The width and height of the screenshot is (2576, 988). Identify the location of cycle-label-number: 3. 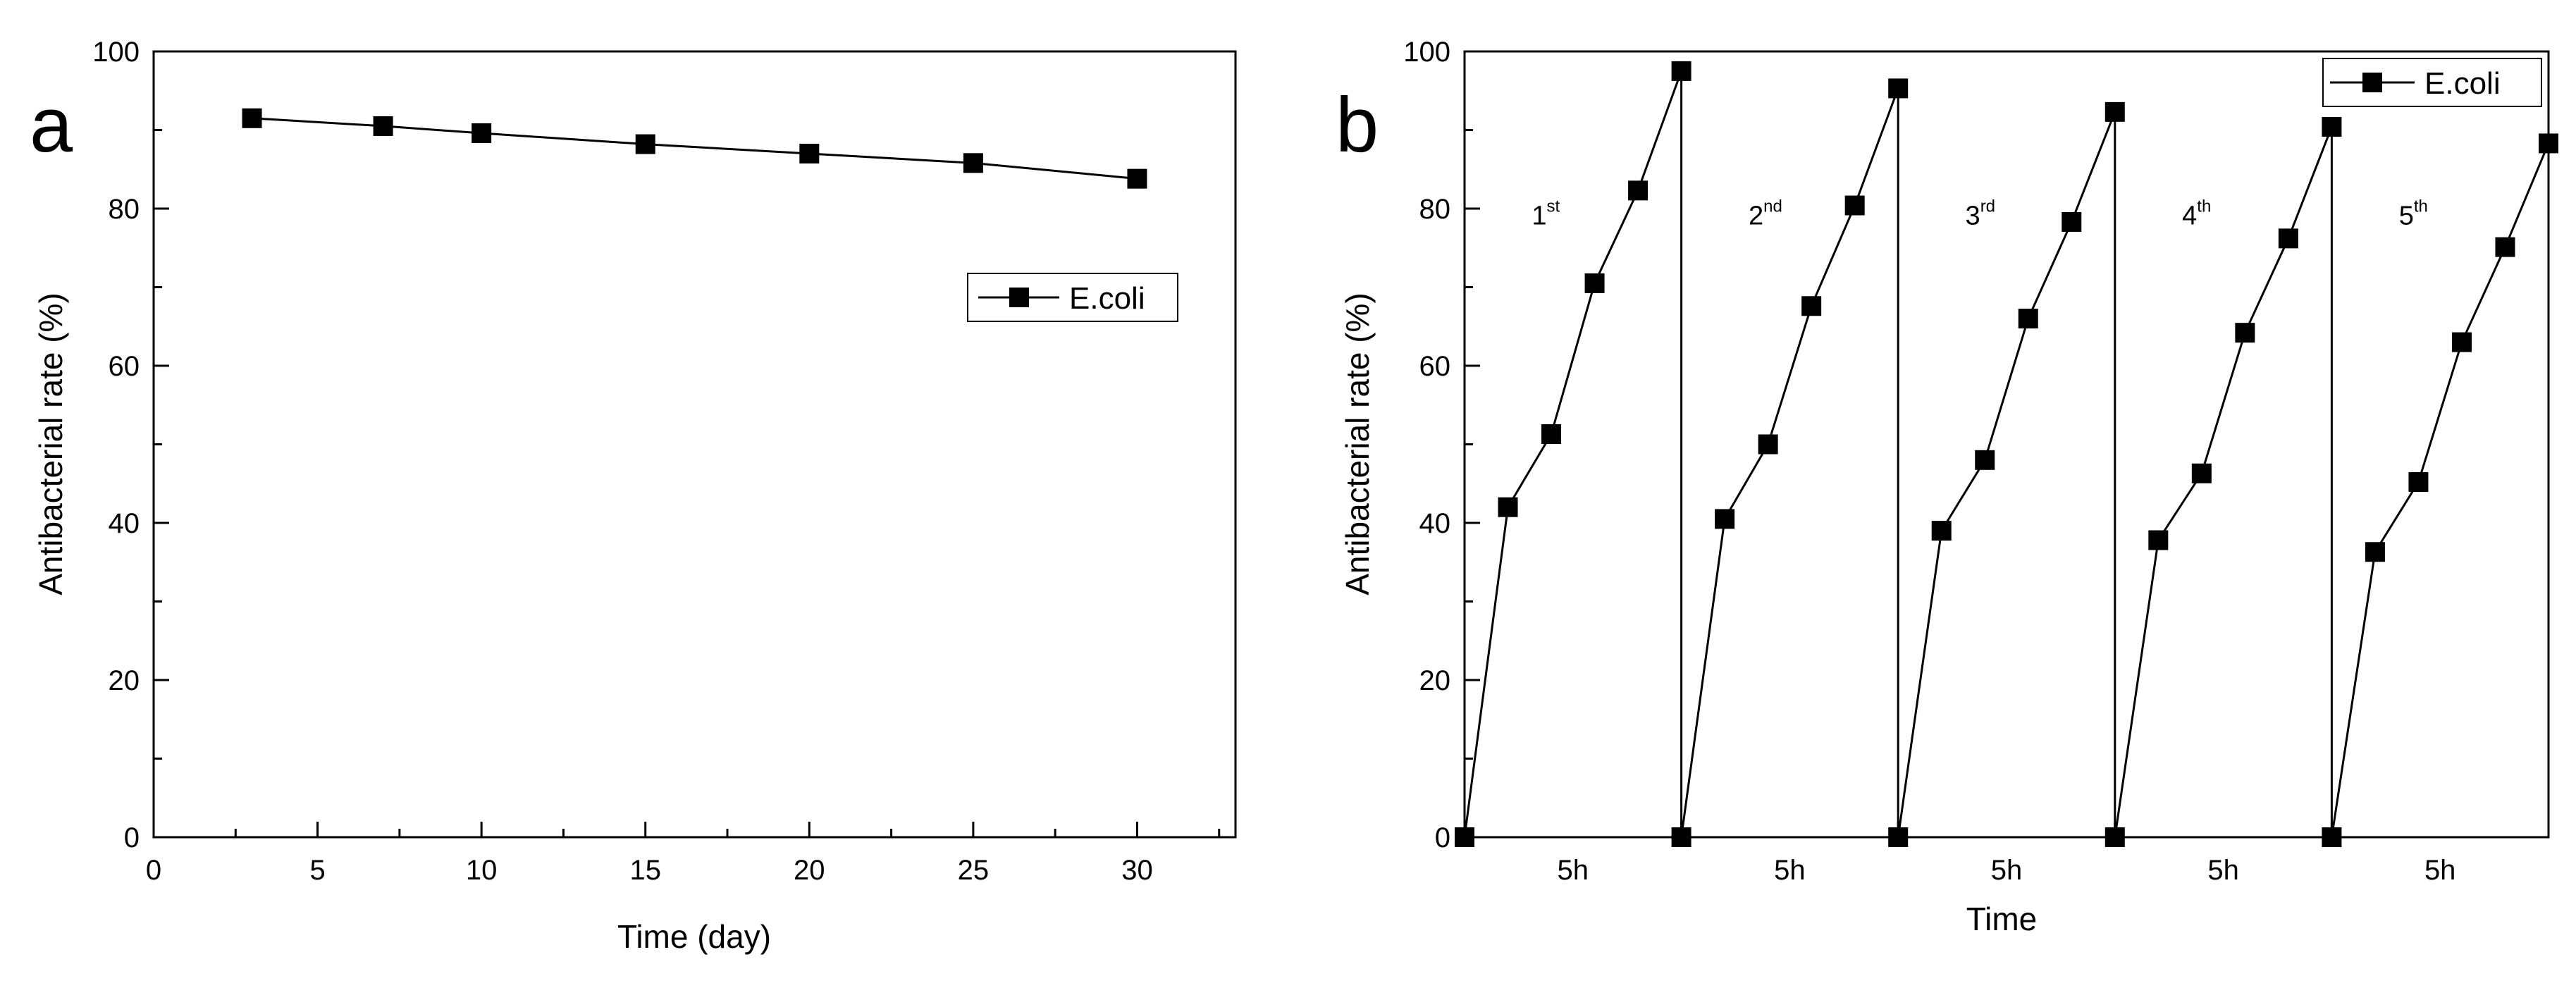
(1973, 215).